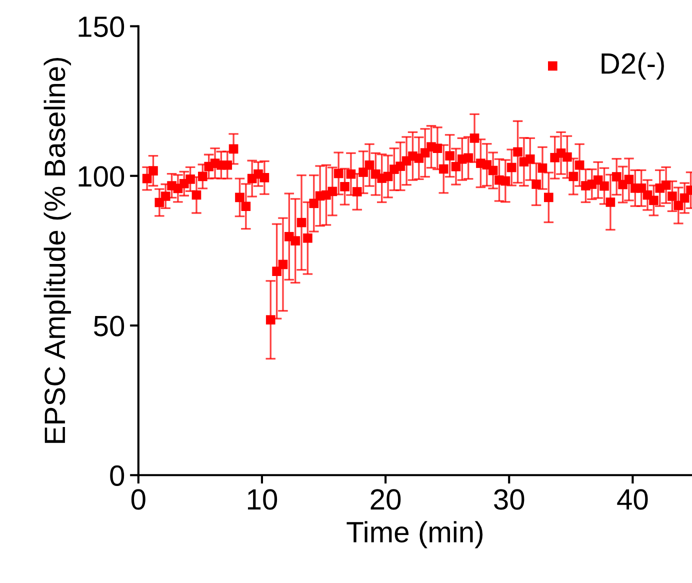 The image size is (692, 583). I want to click on y-tick-label: 0, so click(117, 475).